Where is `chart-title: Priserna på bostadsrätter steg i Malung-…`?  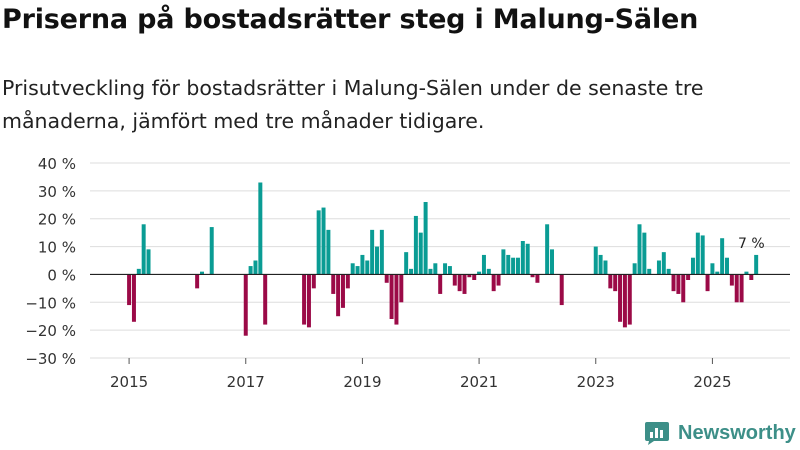
chart-title: Priserna på bostadsrätter steg i Malung-… is located at coordinates (350, 19).